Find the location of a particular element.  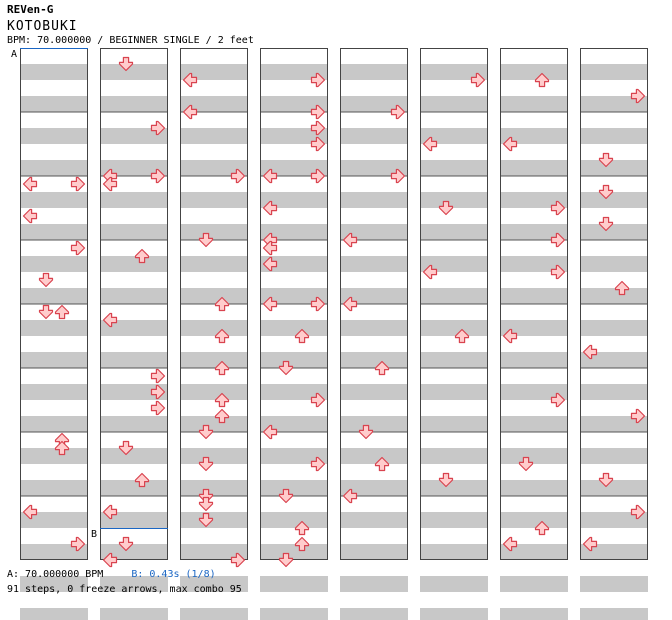

bpm-marker-label: A is located at coordinates (14, 54).